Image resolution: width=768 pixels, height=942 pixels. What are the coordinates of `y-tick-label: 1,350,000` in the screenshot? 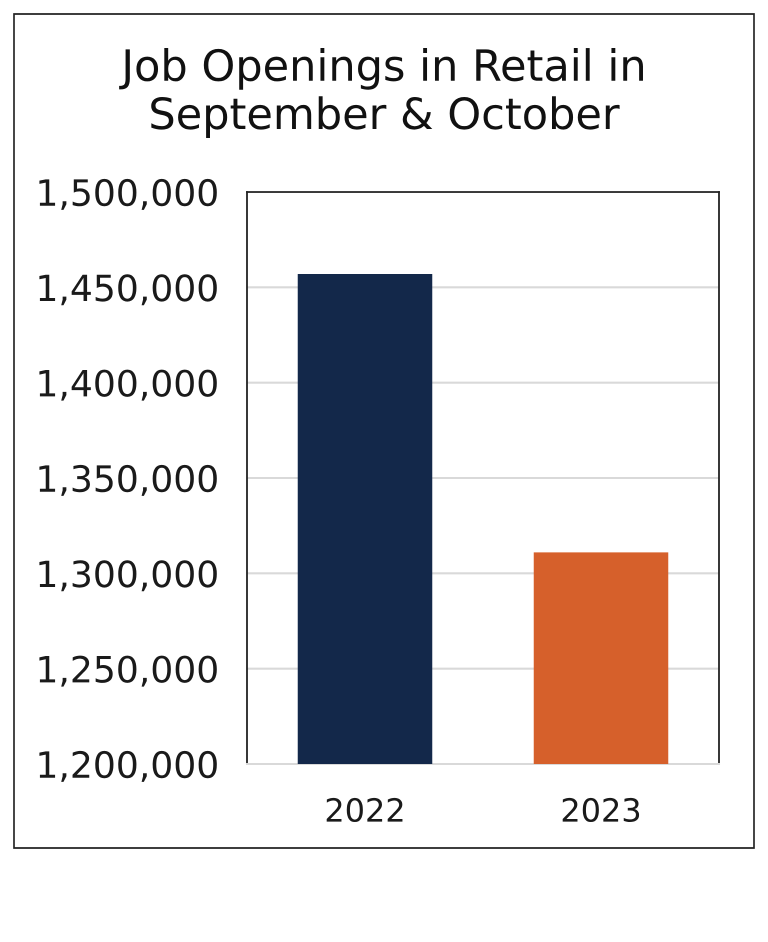 It's located at (128, 480).